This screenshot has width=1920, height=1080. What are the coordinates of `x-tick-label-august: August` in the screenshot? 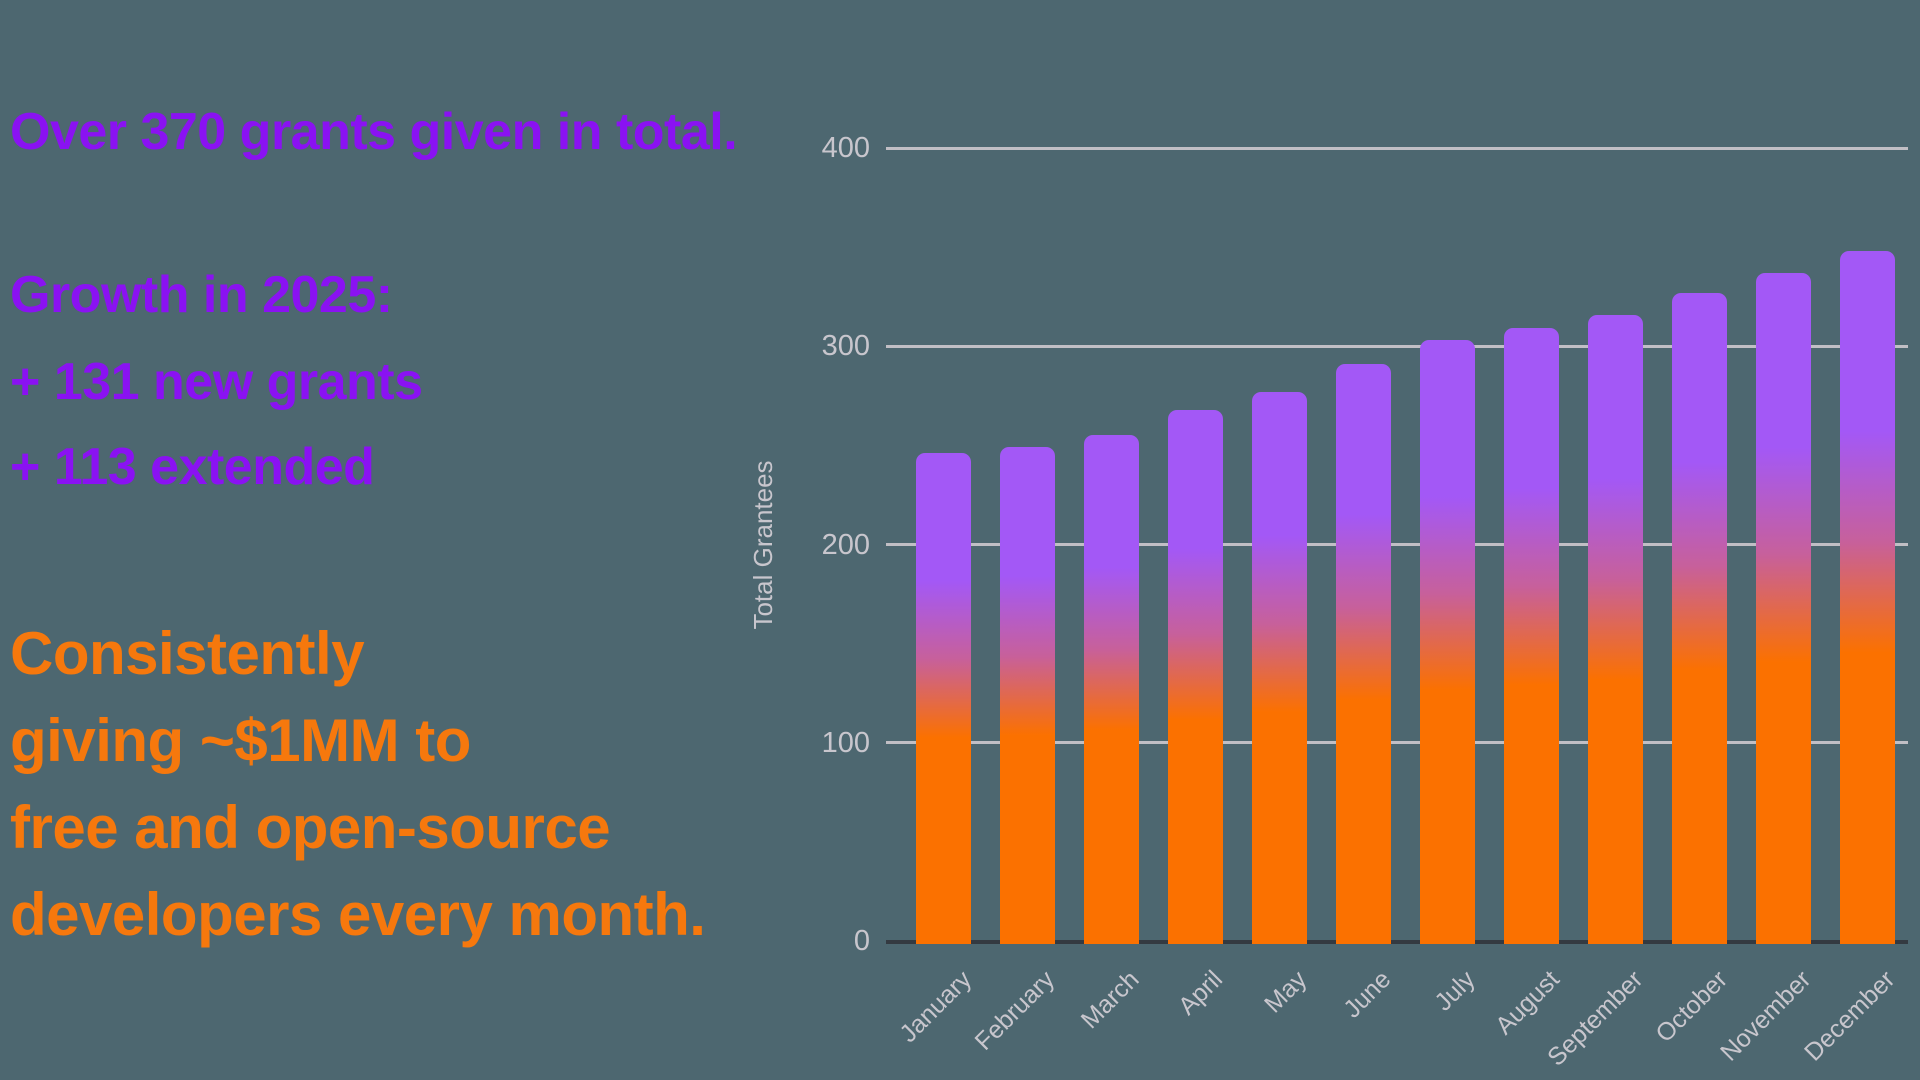 It's located at (1527, 1003).